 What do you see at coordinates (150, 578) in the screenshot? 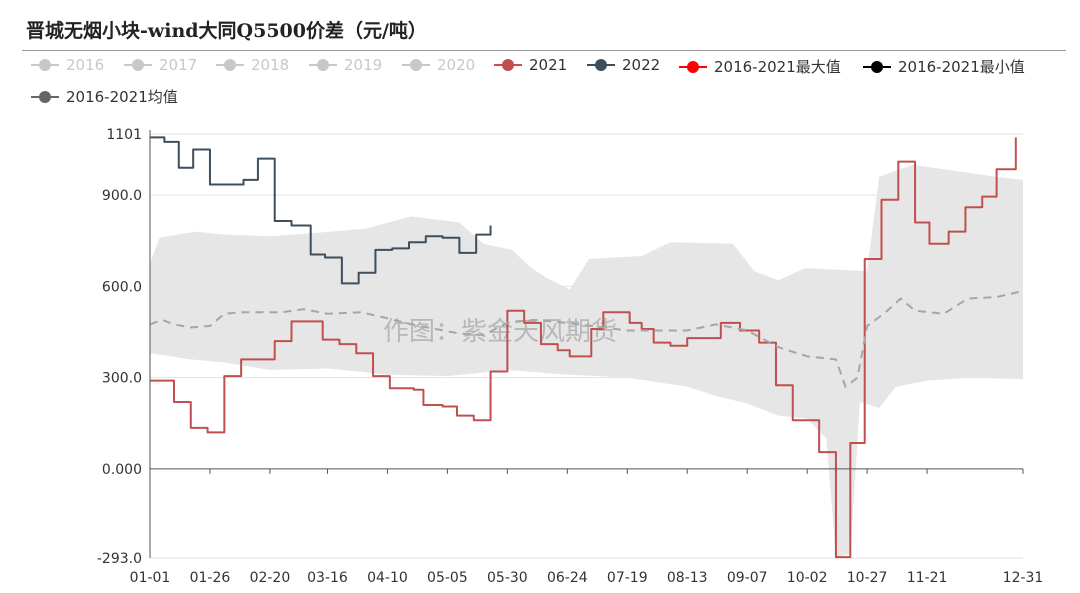
I see `x-tick-label: 01-01` at bounding box center [150, 578].